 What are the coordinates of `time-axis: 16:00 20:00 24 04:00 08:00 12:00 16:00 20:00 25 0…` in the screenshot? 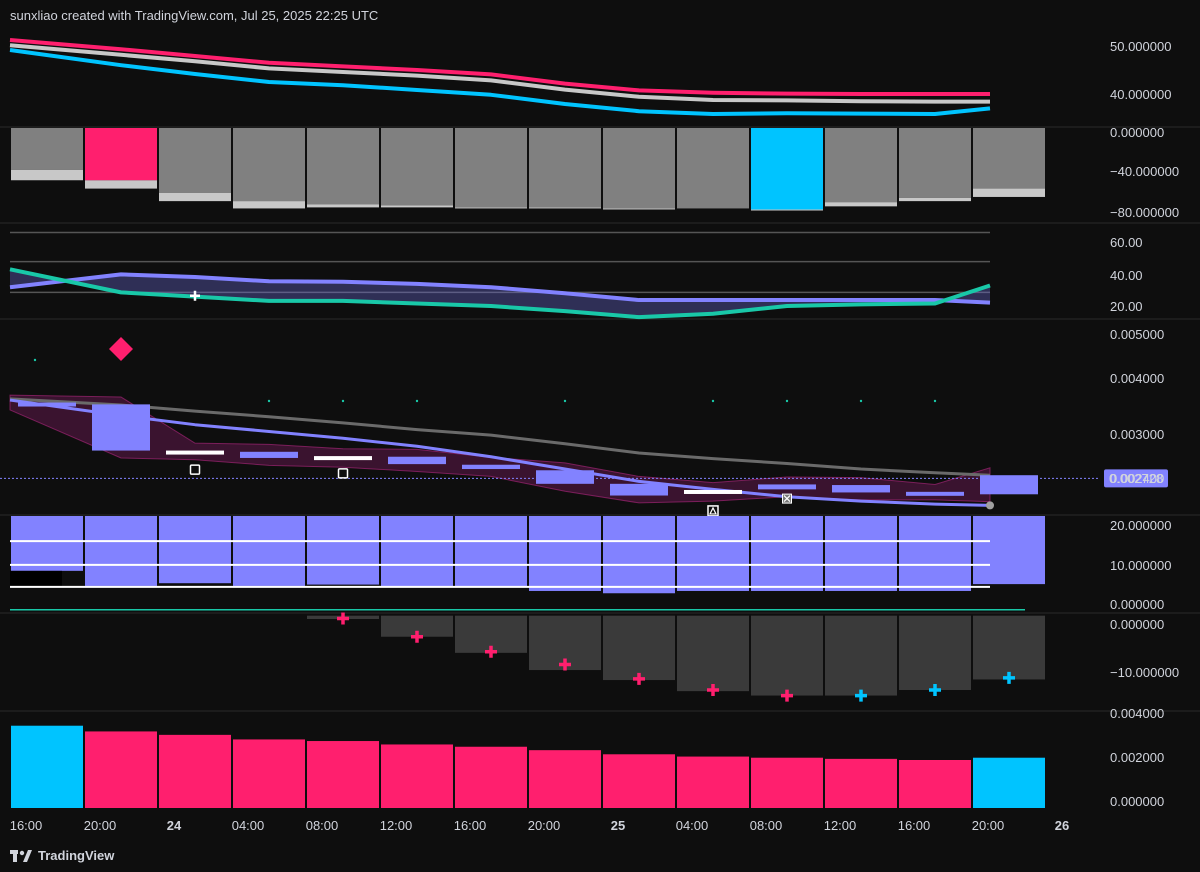 It's located at (540, 825).